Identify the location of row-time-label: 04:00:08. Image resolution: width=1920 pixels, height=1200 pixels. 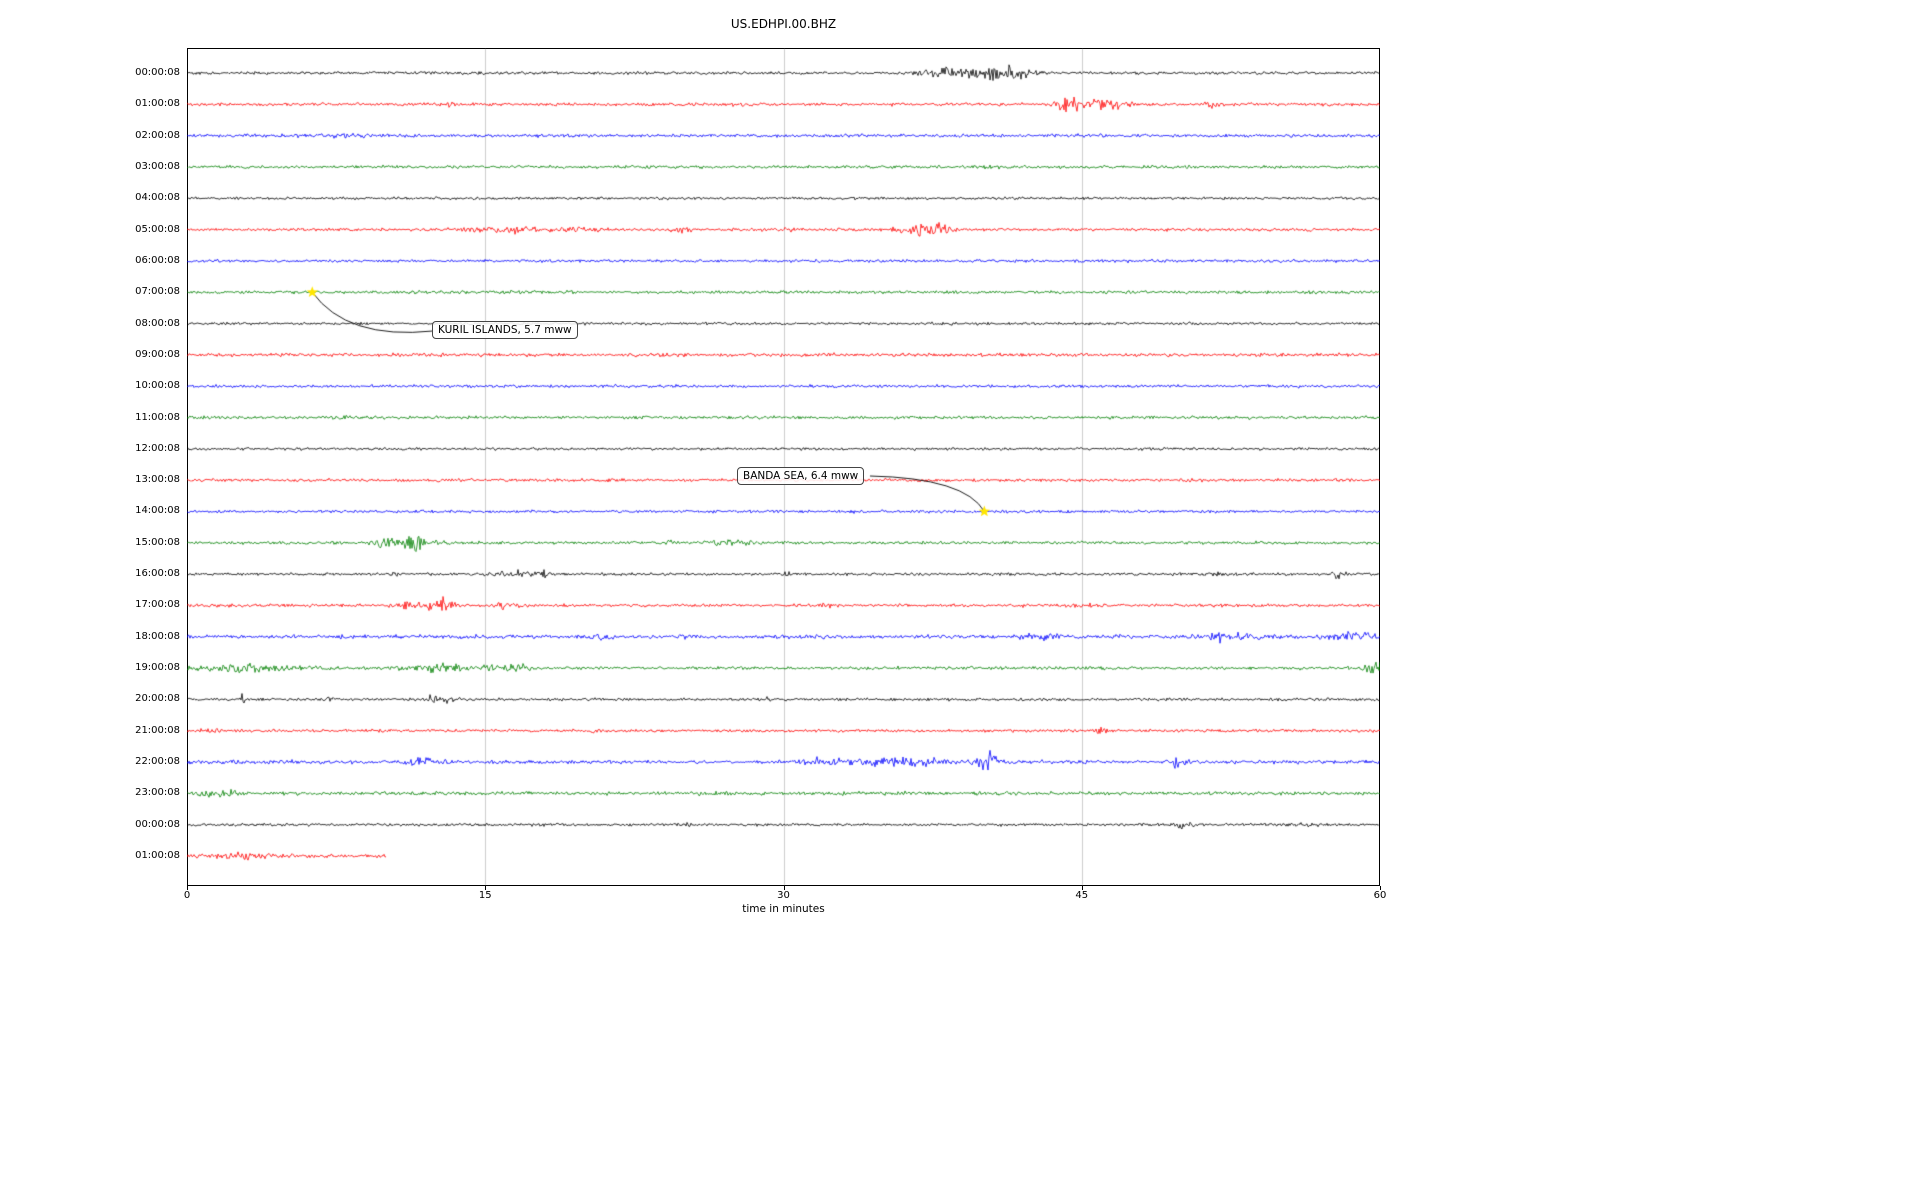
(157, 198).